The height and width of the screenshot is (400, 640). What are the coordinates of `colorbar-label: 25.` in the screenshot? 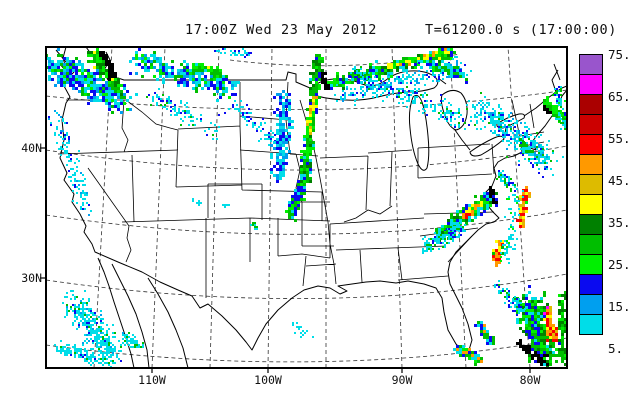 It's located at (619, 264).